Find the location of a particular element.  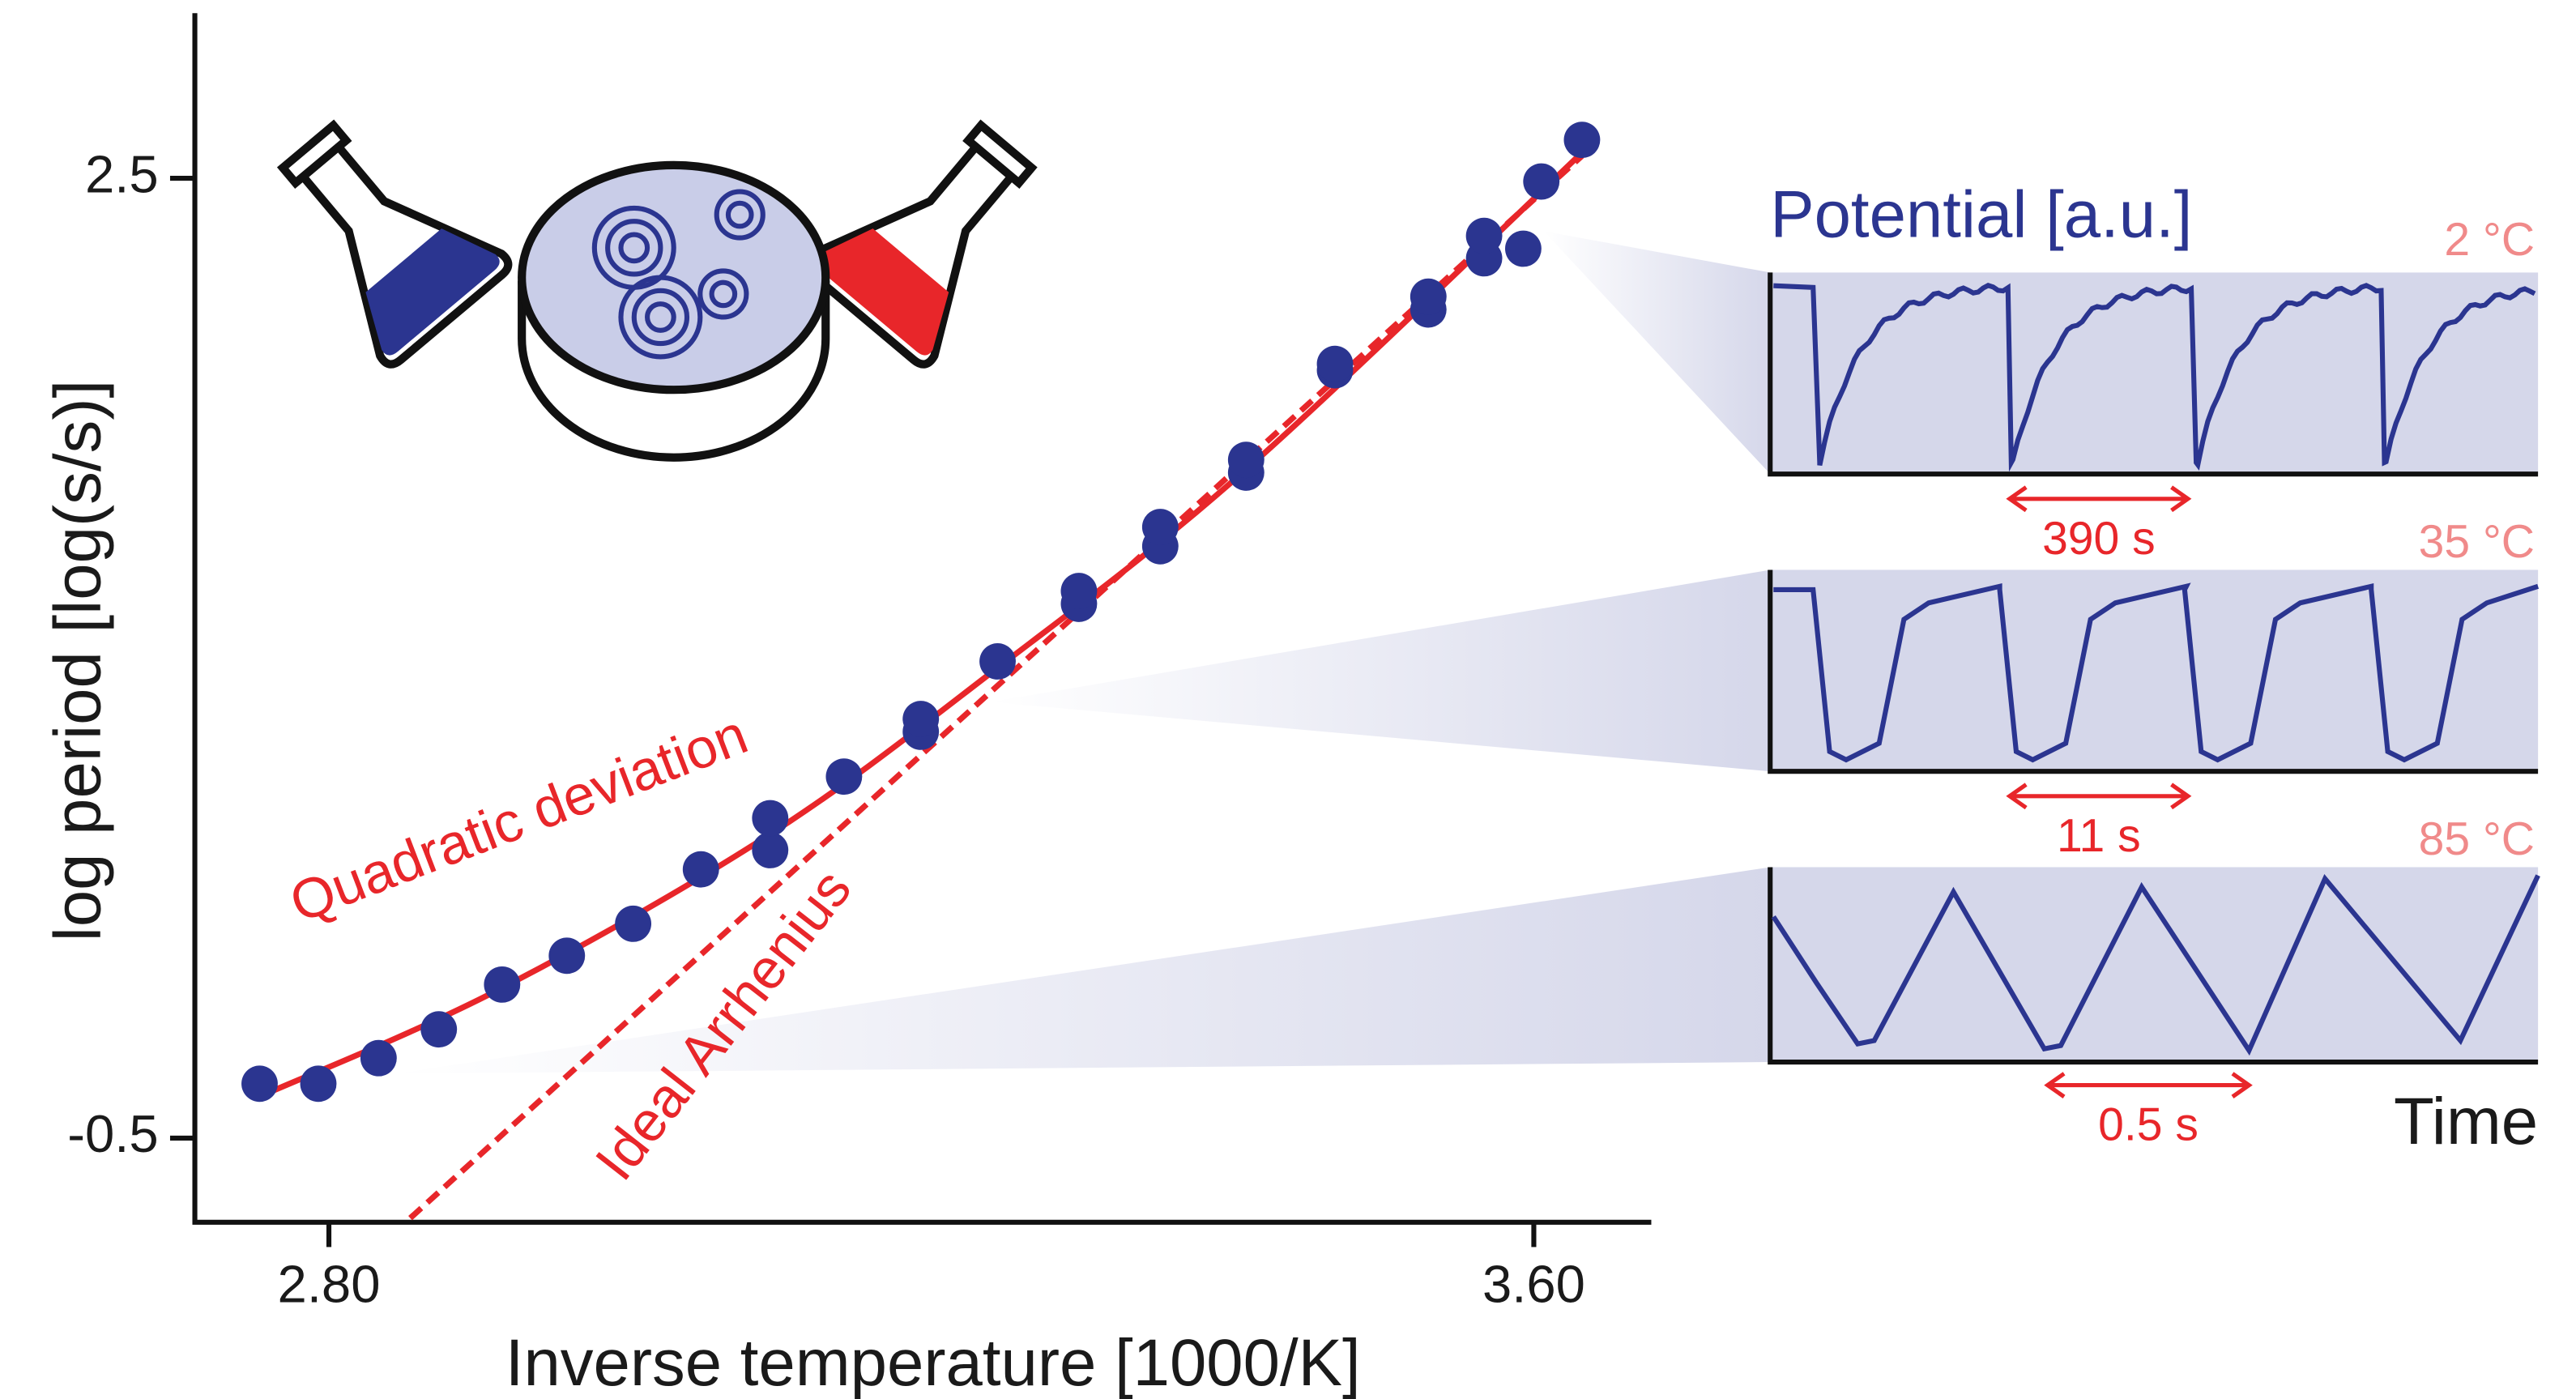

inset-y-label: Potential [a.u.] is located at coordinates (1981, 215).